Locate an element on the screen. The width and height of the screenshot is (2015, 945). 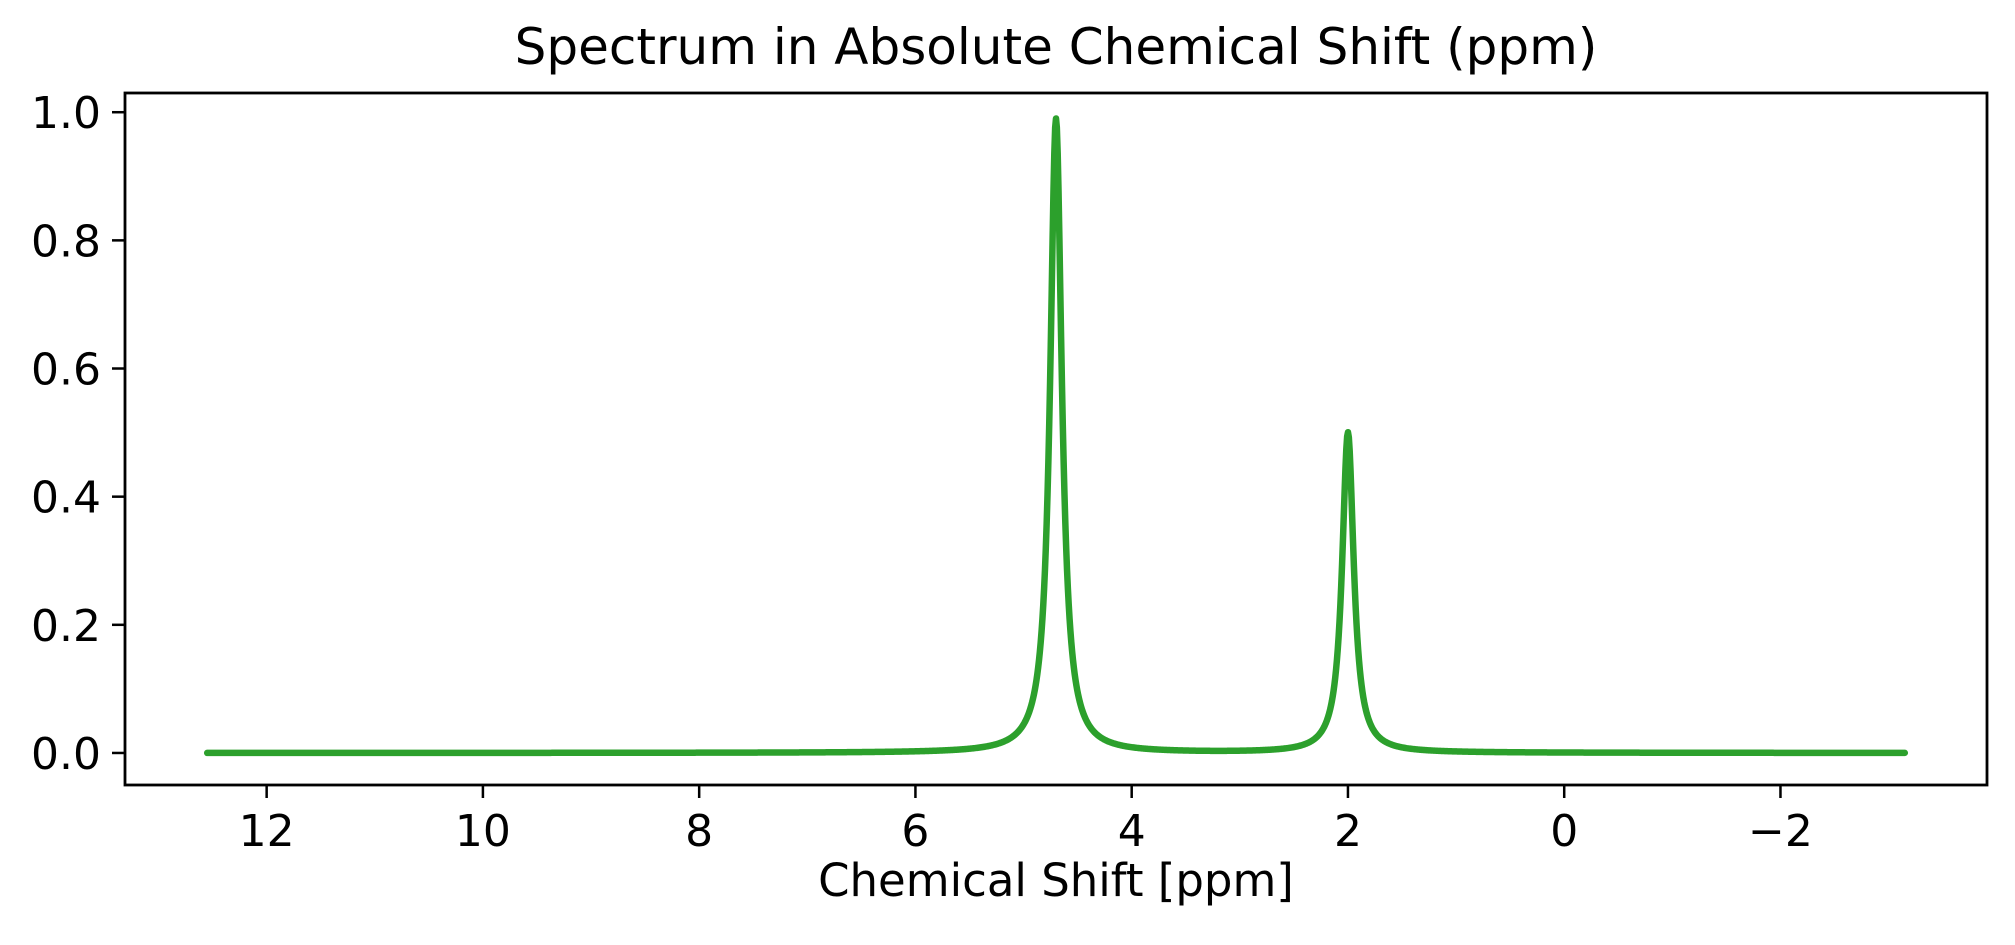
x-tick-label: 6 is located at coordinates (915, 831).